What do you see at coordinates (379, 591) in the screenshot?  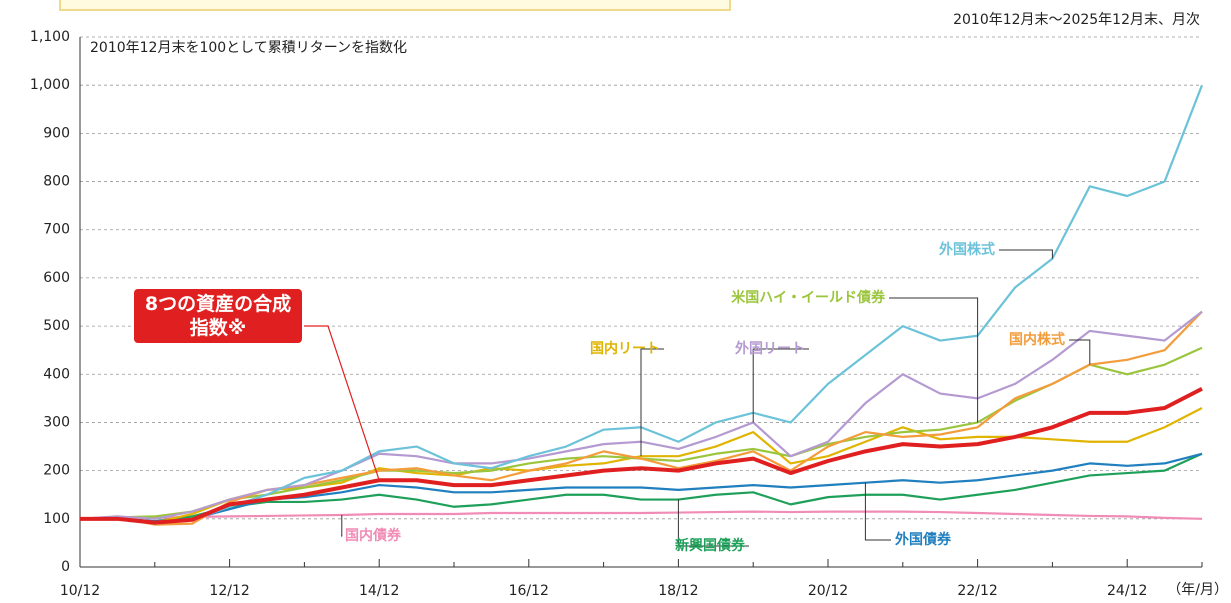 I see `x-tick-label: 14/12` at bounding box center [379, 591].